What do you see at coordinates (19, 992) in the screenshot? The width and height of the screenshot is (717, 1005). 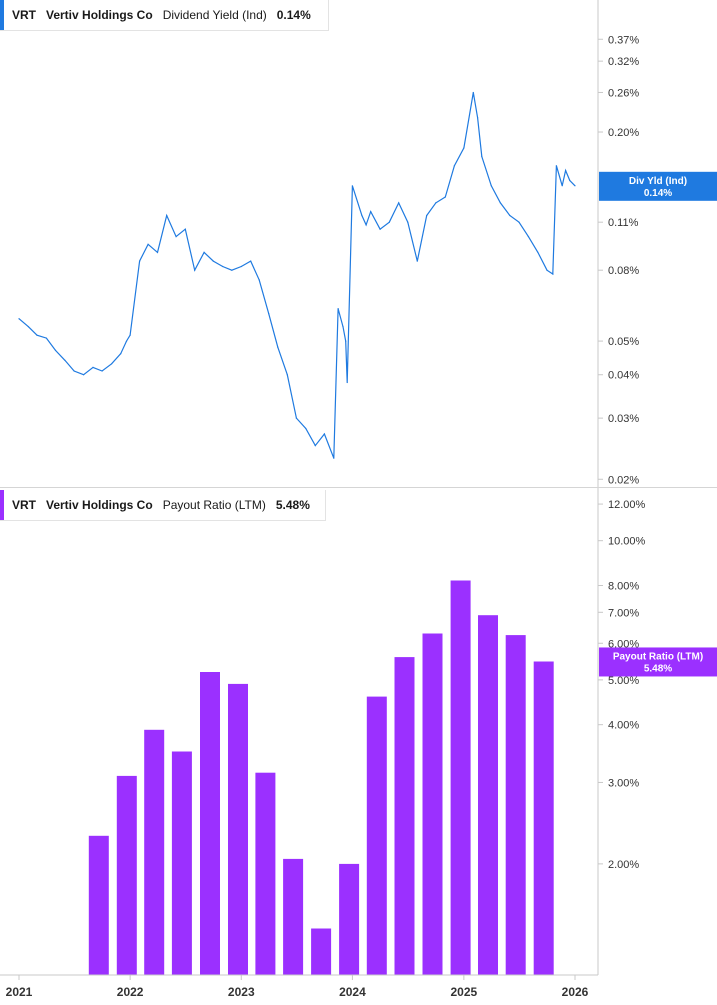 I see `x-tick-label: 2021` at bounding box center [19, 992].